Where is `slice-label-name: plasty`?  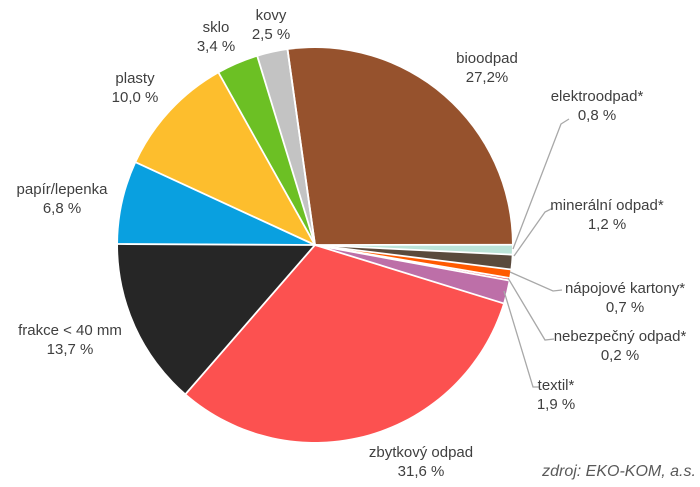
slice-label-name: plasty is located at coordinates (135, 78).